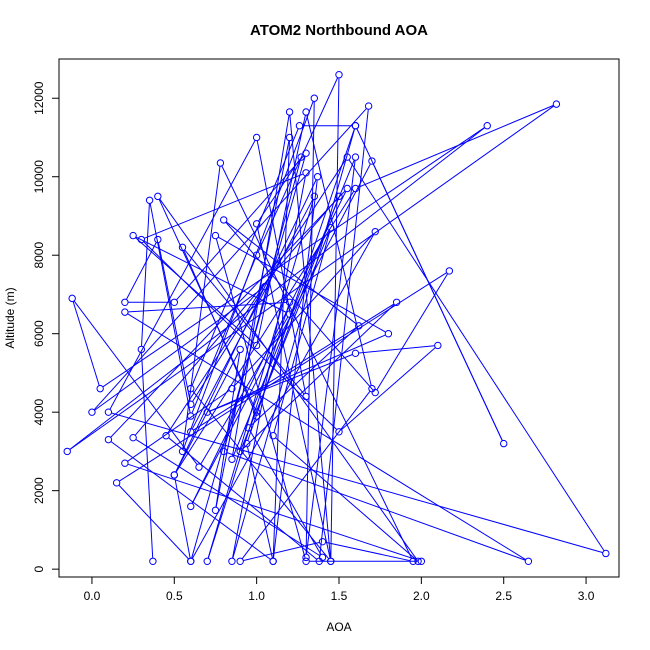 This screenshot has width=650, height=650. I want to click on x-tick-label: 1.5, so click(339, 596).